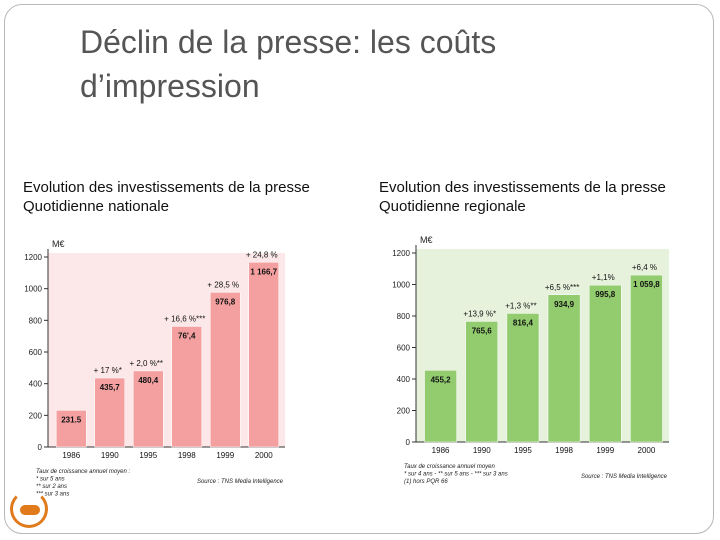 The height and width of the screenshot is (540, 720). Describe the element at coordinates (520, 305) in the screenshot. I see `right-growth-label: +1,3 %**` at that location.